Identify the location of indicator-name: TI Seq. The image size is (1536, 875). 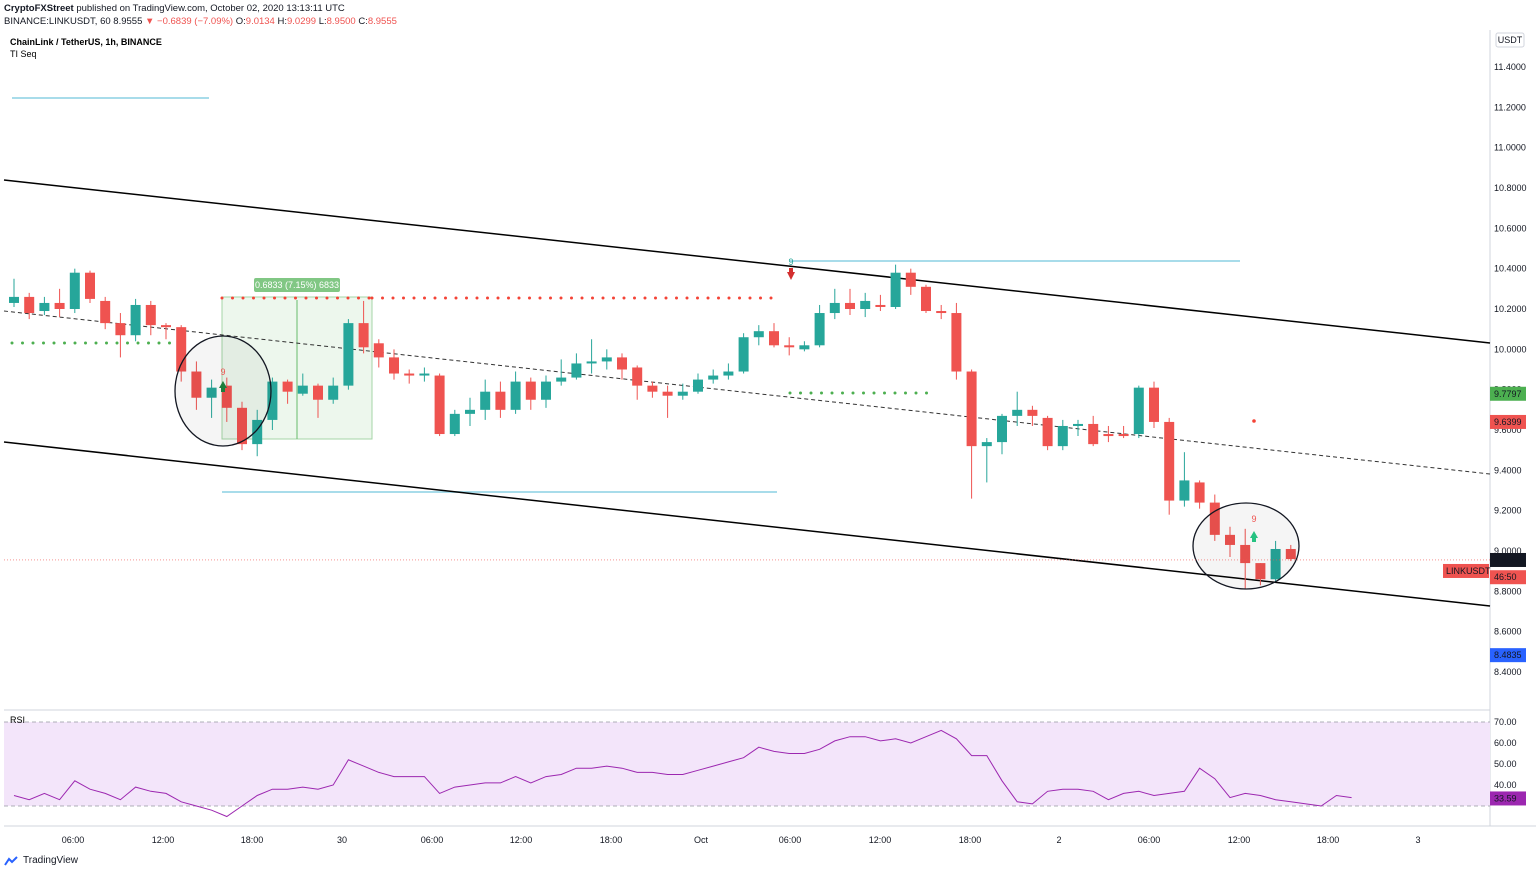
(23, 54).